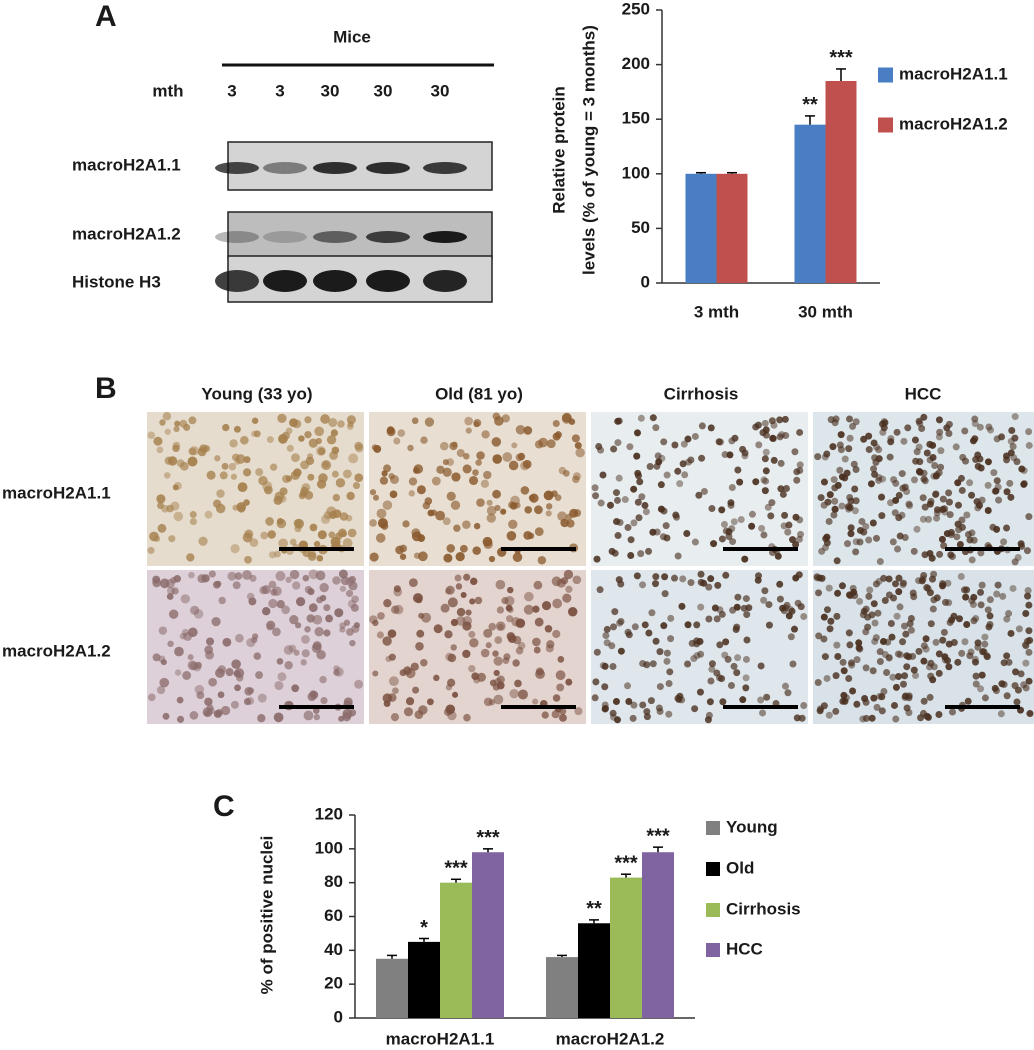 The height and width of the screenshot is (1050, 1034). Describe the element at coordinates (636, 118) in the screenshot. I see `y-tick-label: 150` at that location.